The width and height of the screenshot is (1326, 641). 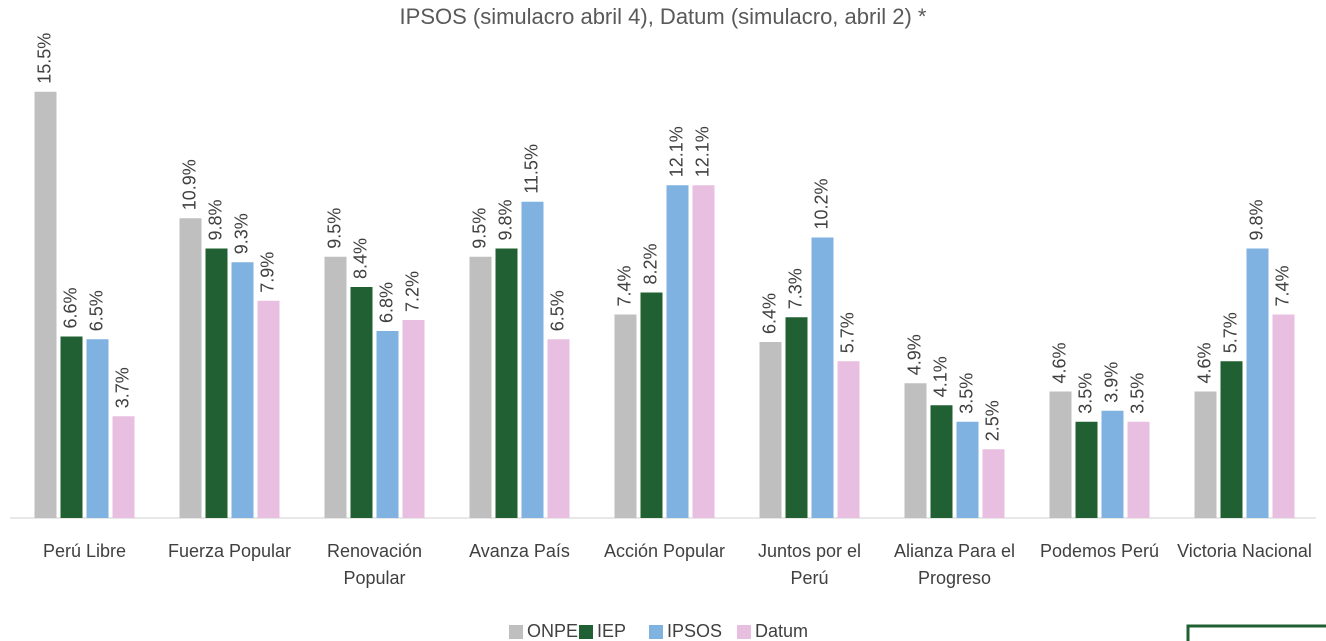 What do you see at coordinates (650, 263) in the screenshot?
I see `data-label: 8.2%` at bounding box center [650, 263].